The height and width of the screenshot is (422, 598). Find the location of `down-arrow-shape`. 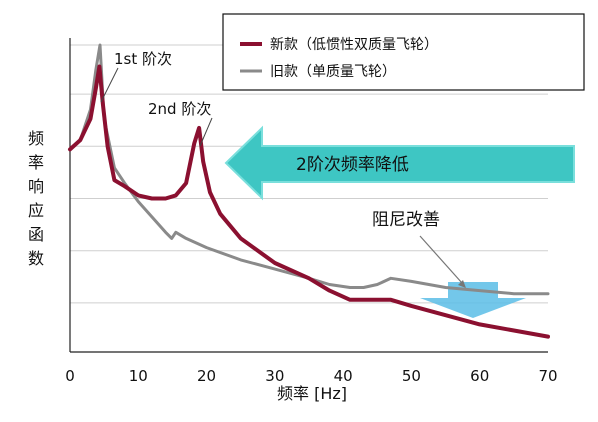

down-arrow-shape is located at coordinates (473, 300).